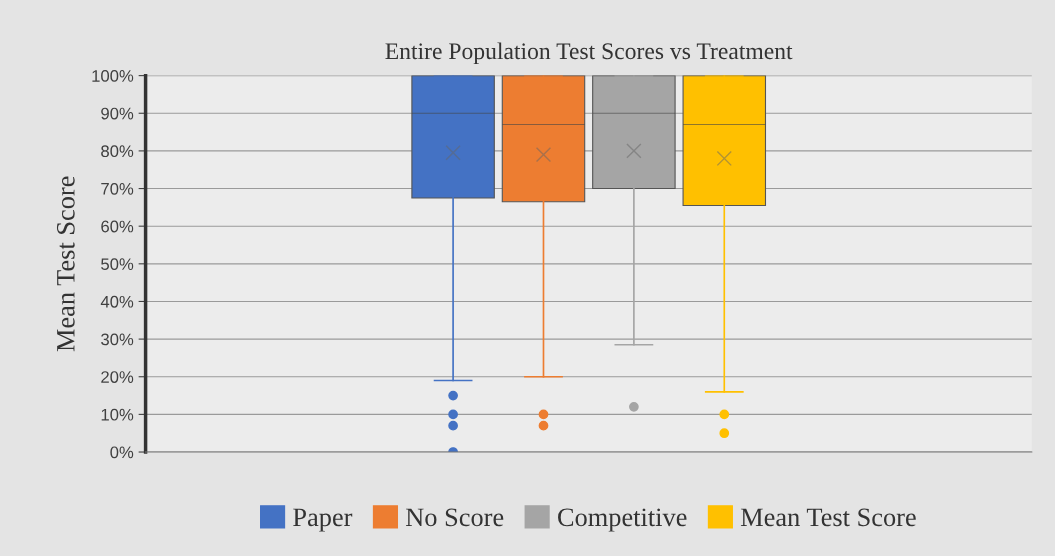  I want to click on y-tick-label: 90%, so click(117, 113).